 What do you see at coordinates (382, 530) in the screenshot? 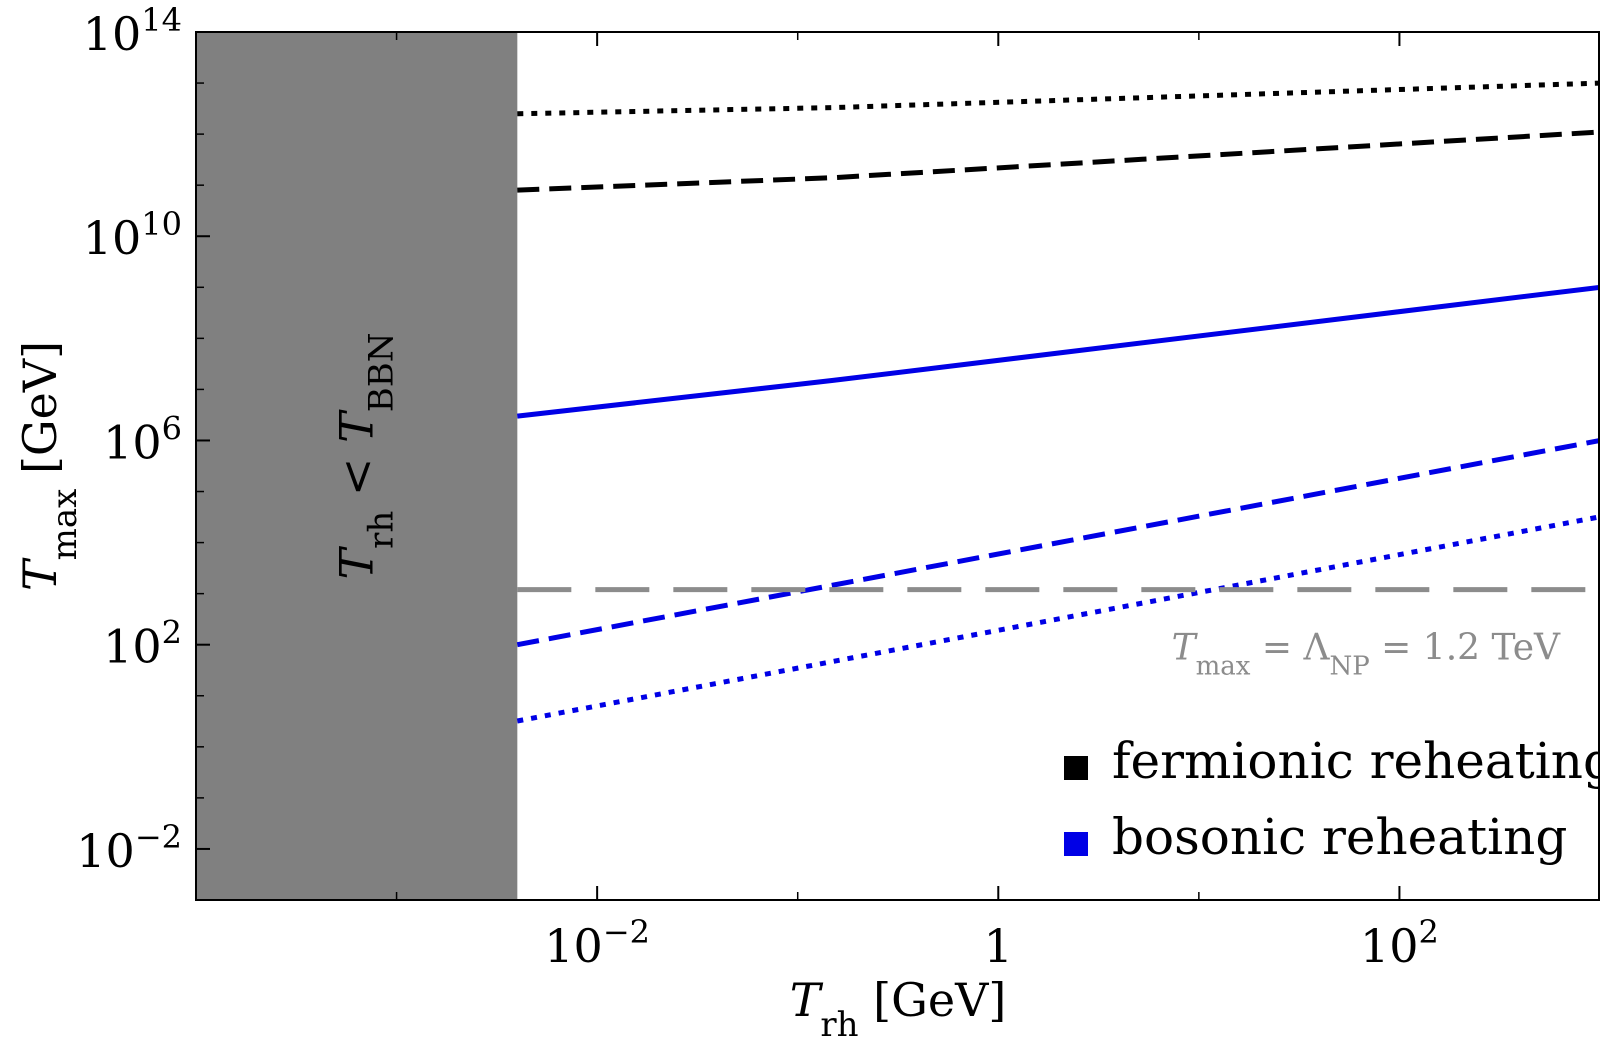
I see `region-label-sub: rh` at bounding box center [382, 530].